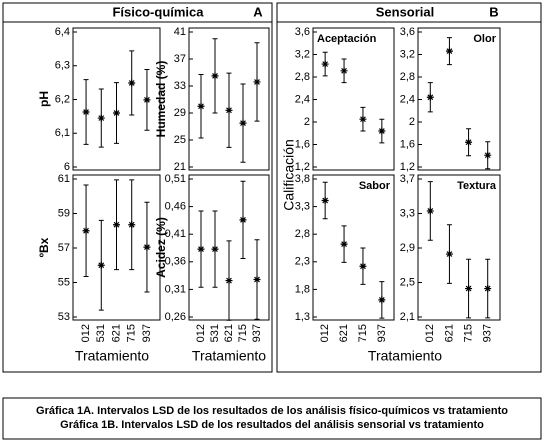 This screenshot has height=441, width=546. Describe the element at coordinates (175, 179) in the screenshot. I see `y-tick-label: 0,51` at that location.